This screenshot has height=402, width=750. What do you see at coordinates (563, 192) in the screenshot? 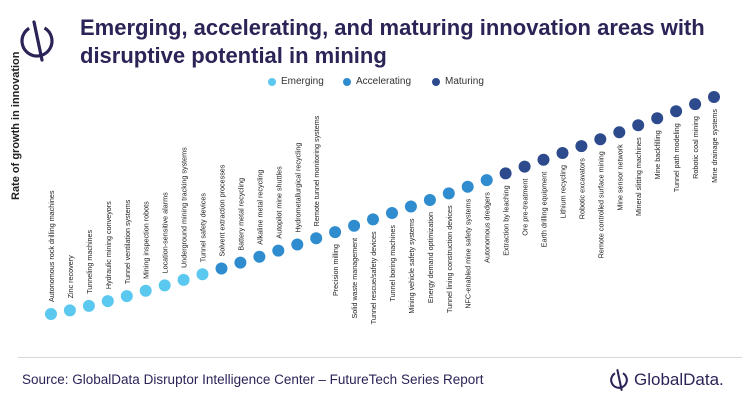
I see `data-label-28: Lithium recycling` at bounding box center [563, 192].